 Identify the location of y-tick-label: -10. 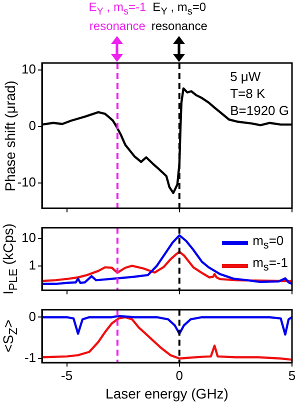
(26, 182).